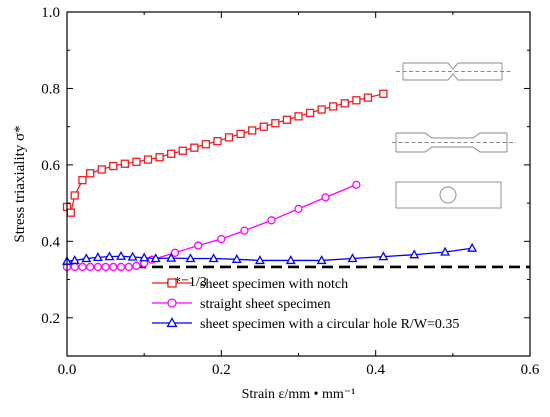 This screenshot has width=550, height=417. I want to click on circular-hole-specimen-sketch, so click(448, 195).